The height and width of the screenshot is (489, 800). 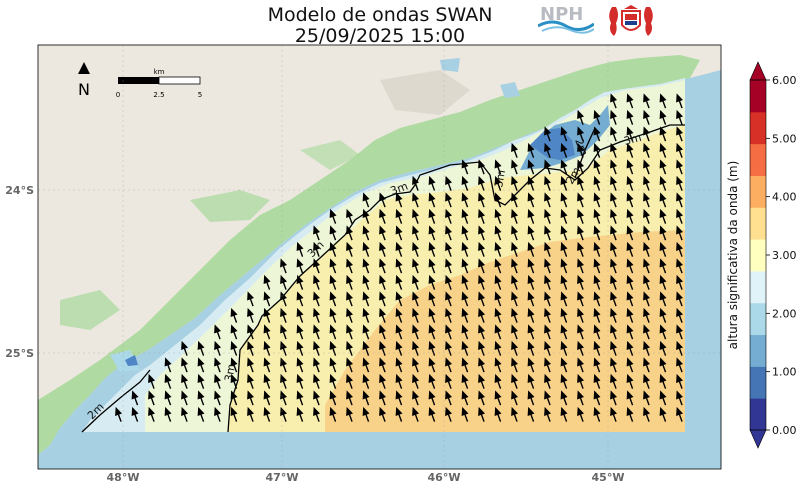 I want to click on colorbar-tick-label: 6.00, so click(x=784, y=80).